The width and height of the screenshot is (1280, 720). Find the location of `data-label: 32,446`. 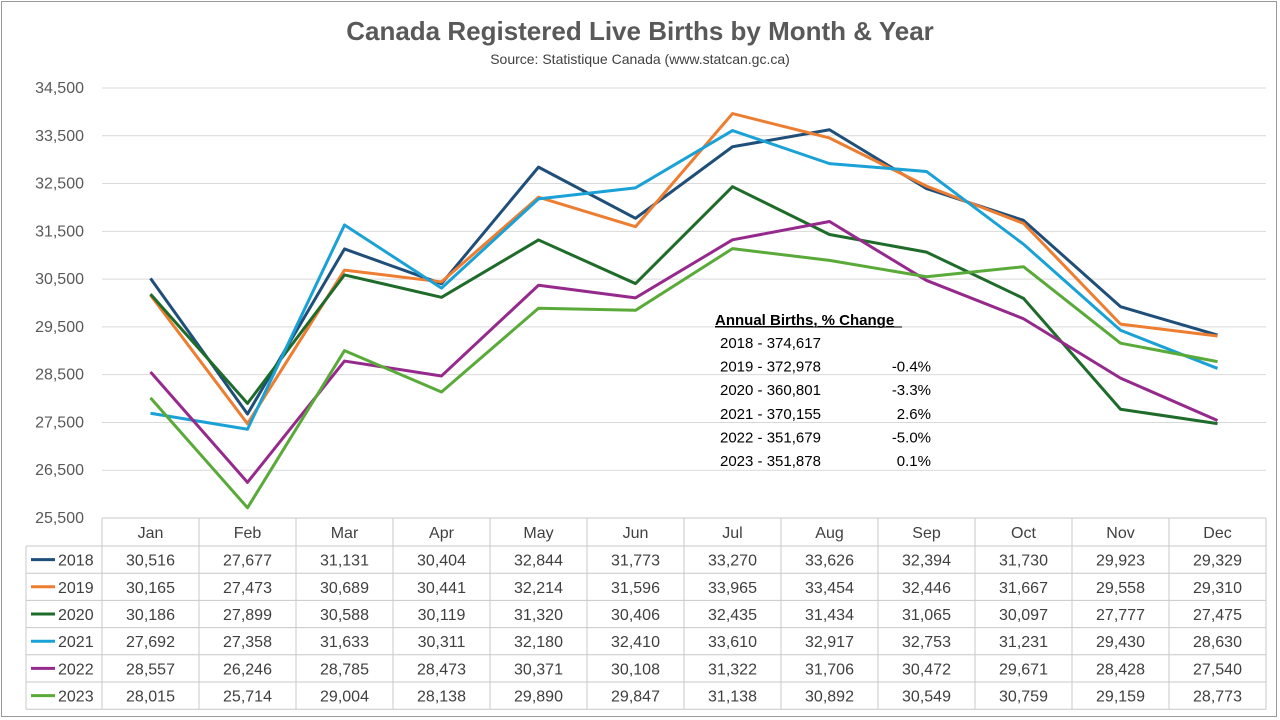

data-label: 32,446 is located at coordinates (926, 588).